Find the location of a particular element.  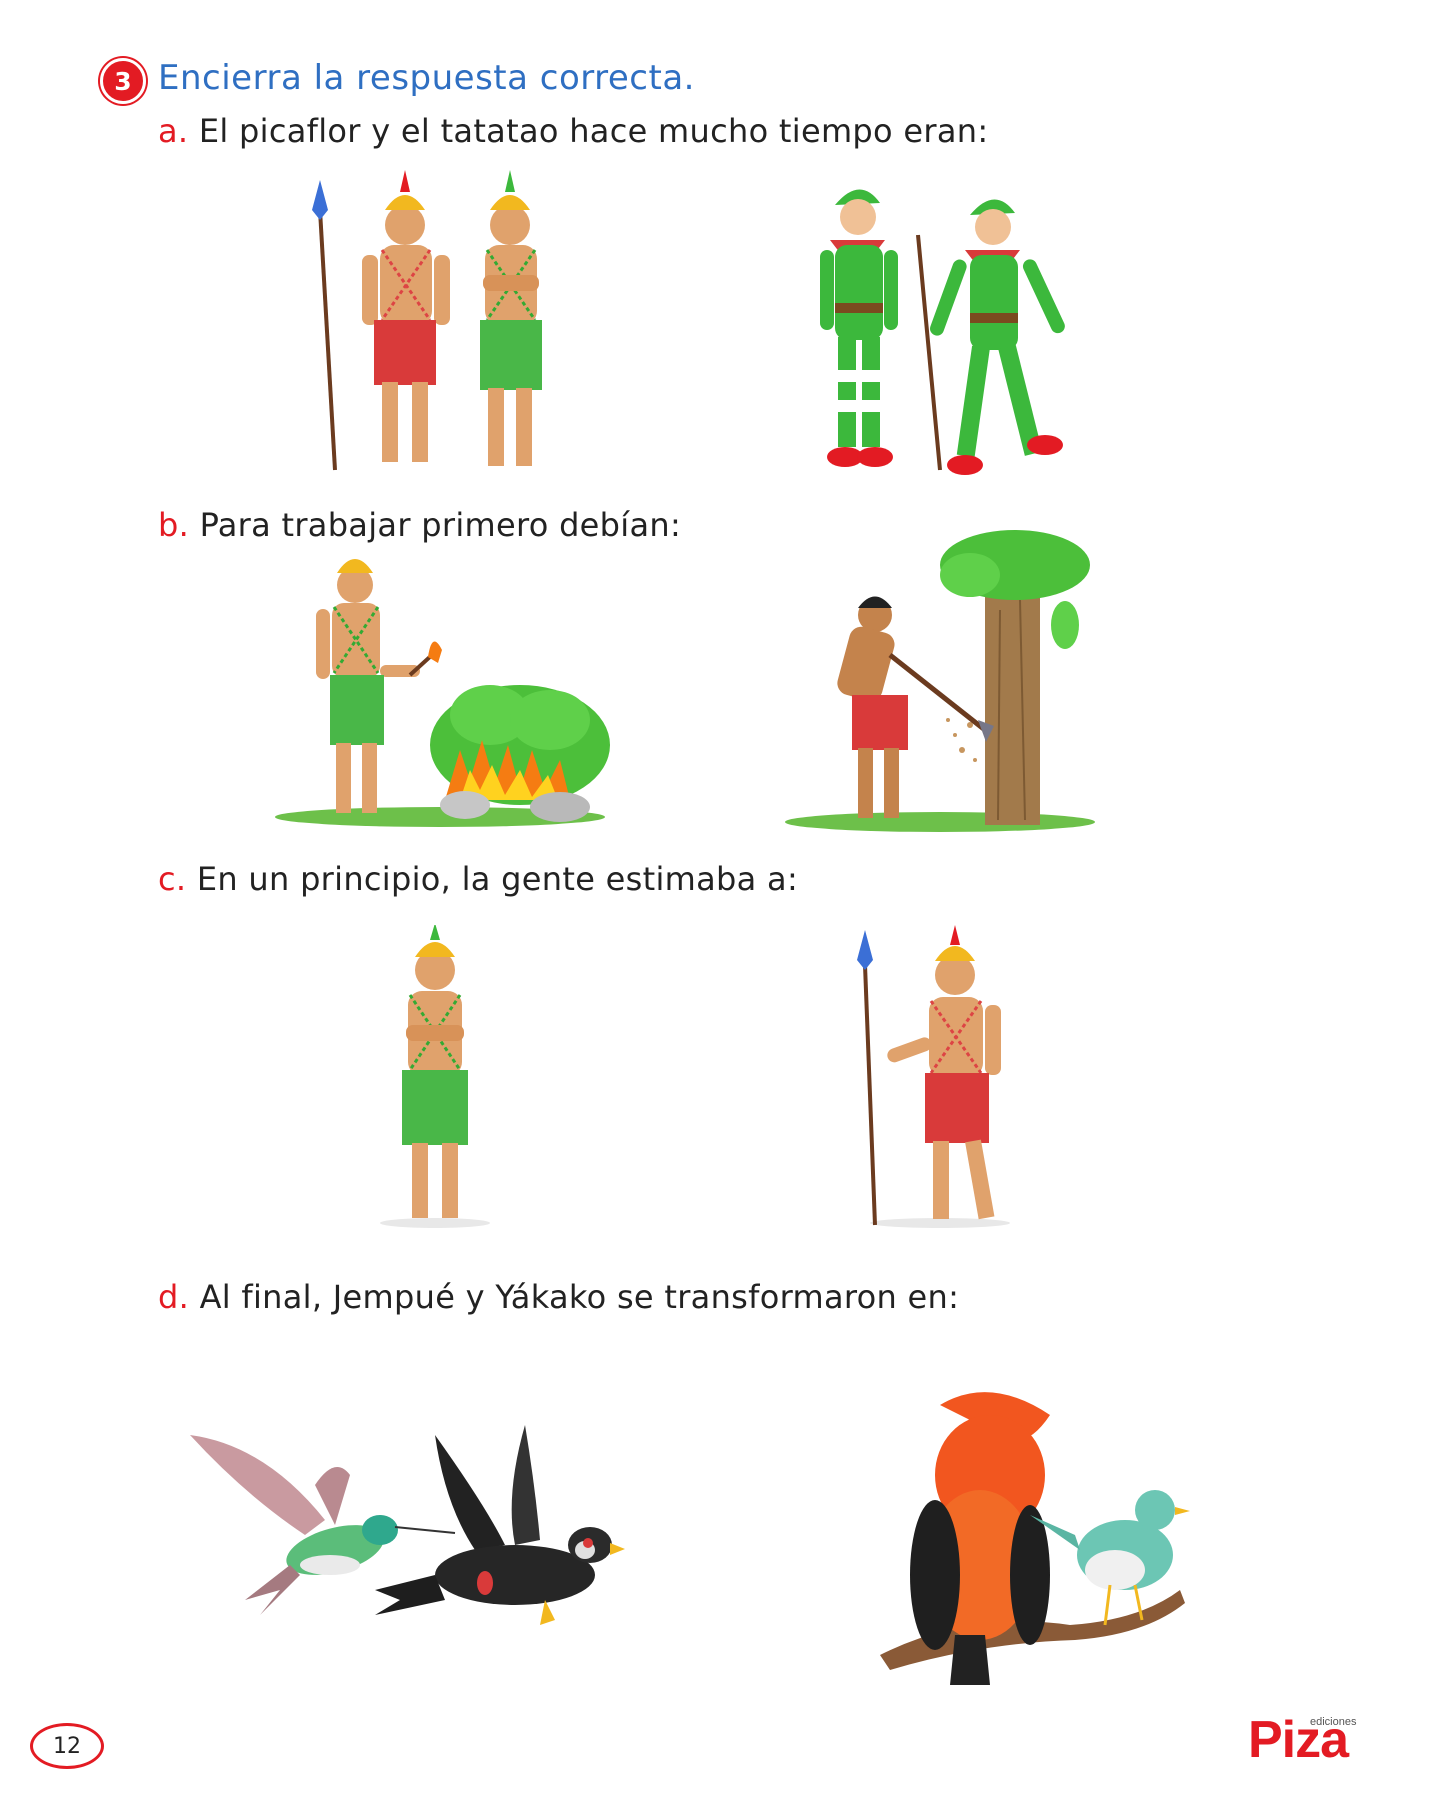

option-d2-cock-of-rock-and-bird-image is located at coordinates (1045, 1535).